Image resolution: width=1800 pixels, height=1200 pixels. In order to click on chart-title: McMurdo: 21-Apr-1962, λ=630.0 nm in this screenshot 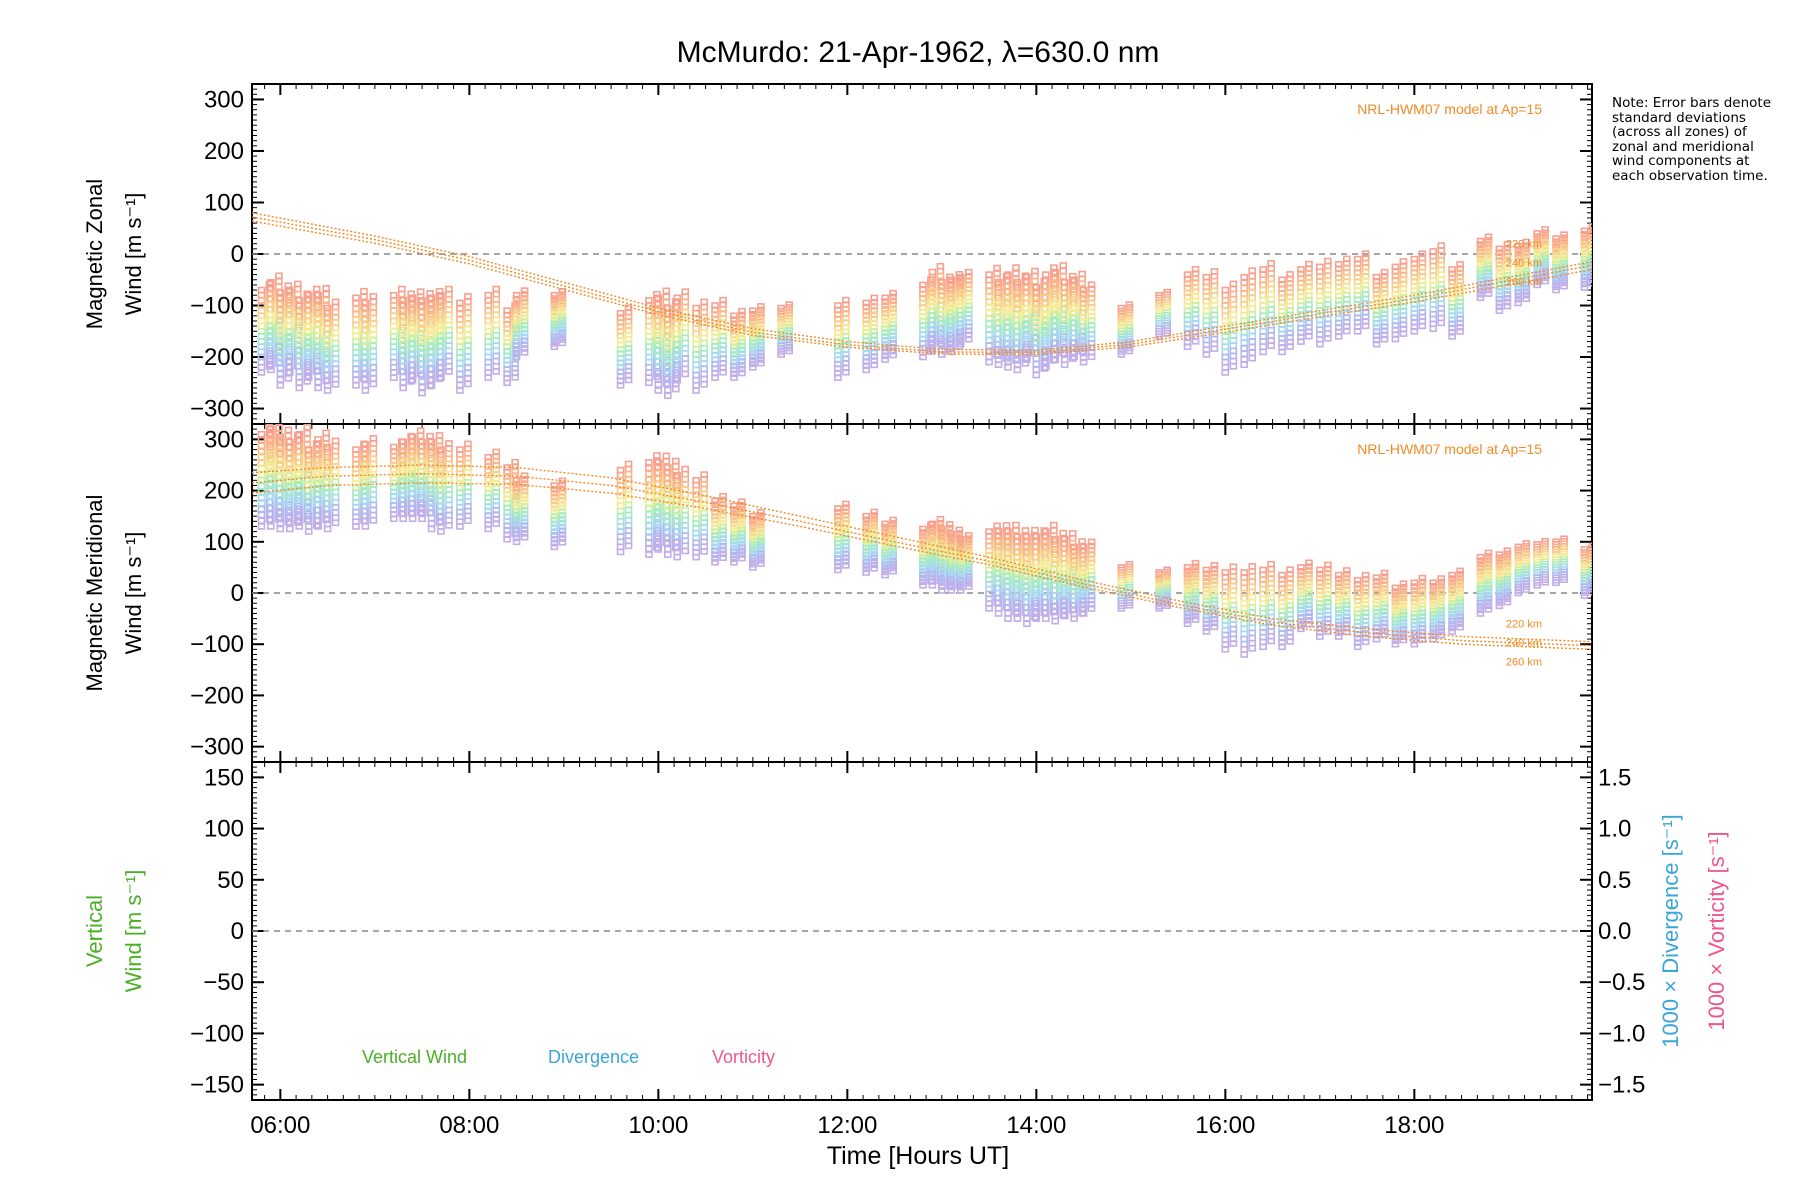, I will do `click(918, 52)`.